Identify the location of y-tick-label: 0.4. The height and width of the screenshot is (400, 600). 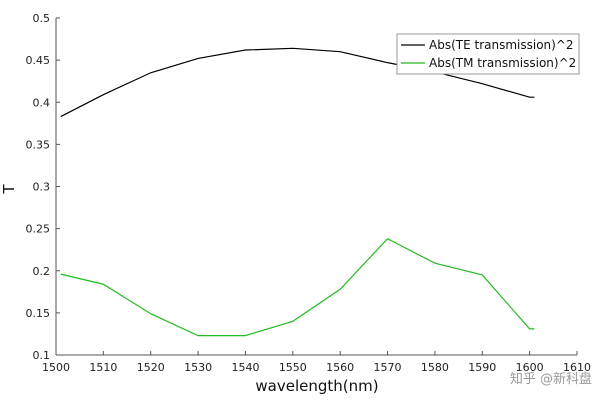
(42, 102).